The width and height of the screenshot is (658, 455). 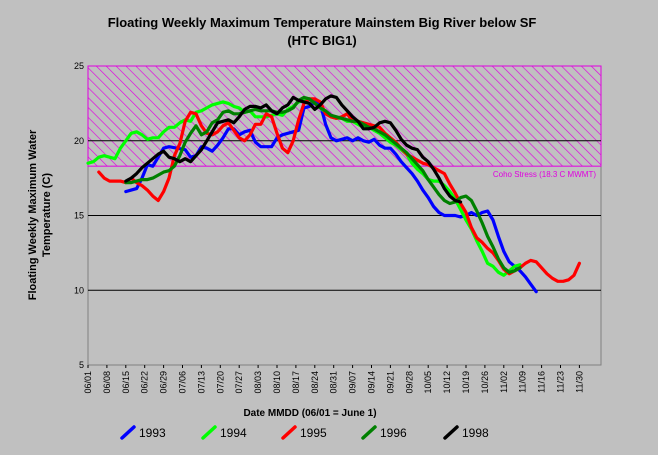 What do you see at coordinates (409, 382) in the screenshot?
I see `x-tick-label: 09/28` at bounding box center [409, 382].